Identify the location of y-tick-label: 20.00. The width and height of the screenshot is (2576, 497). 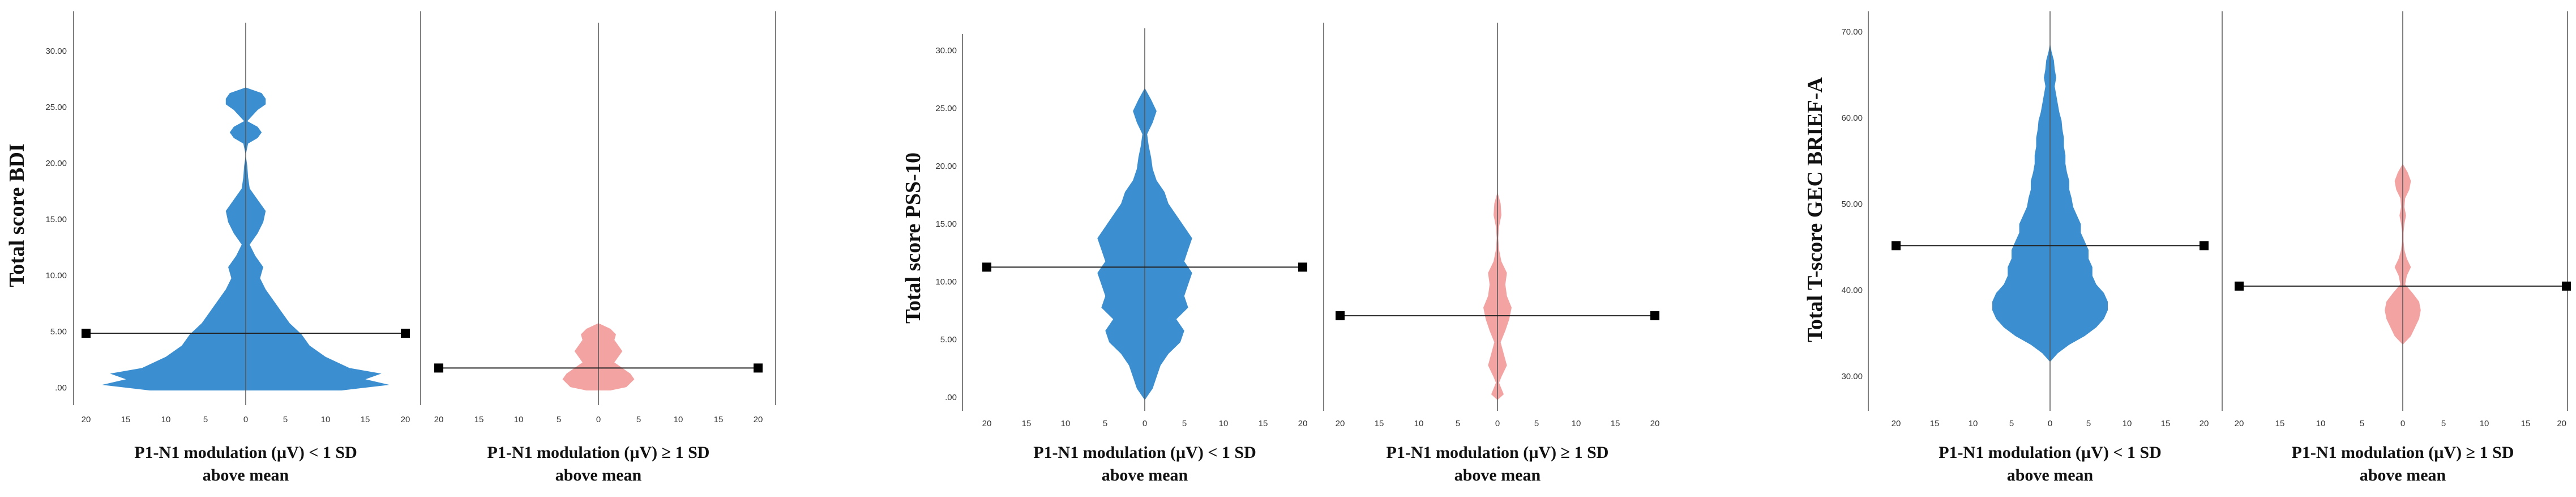
(946, 166).